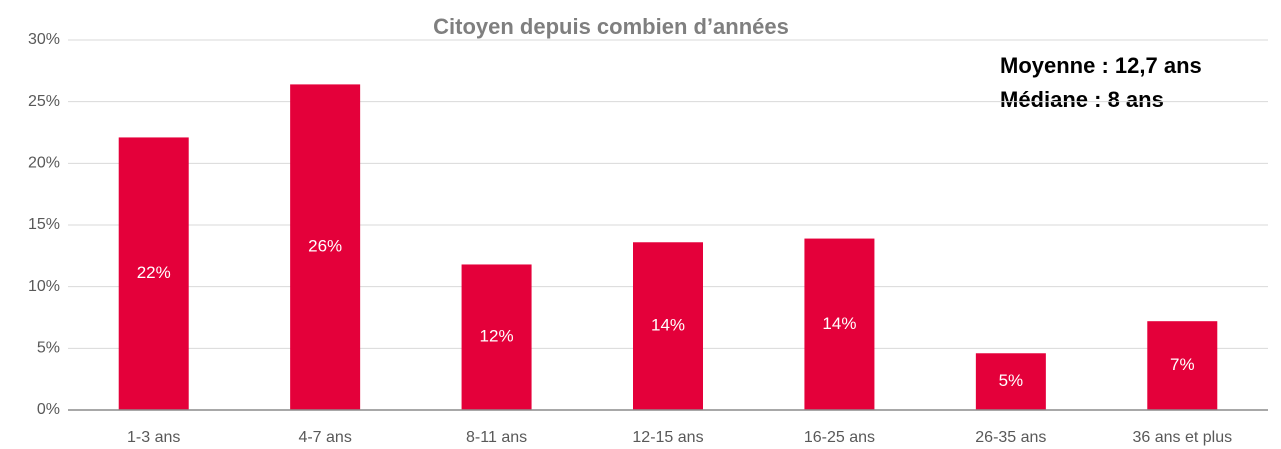 The image size is (1281, 449). I want to click on y-tick-label: 0%, so click(48, 409).